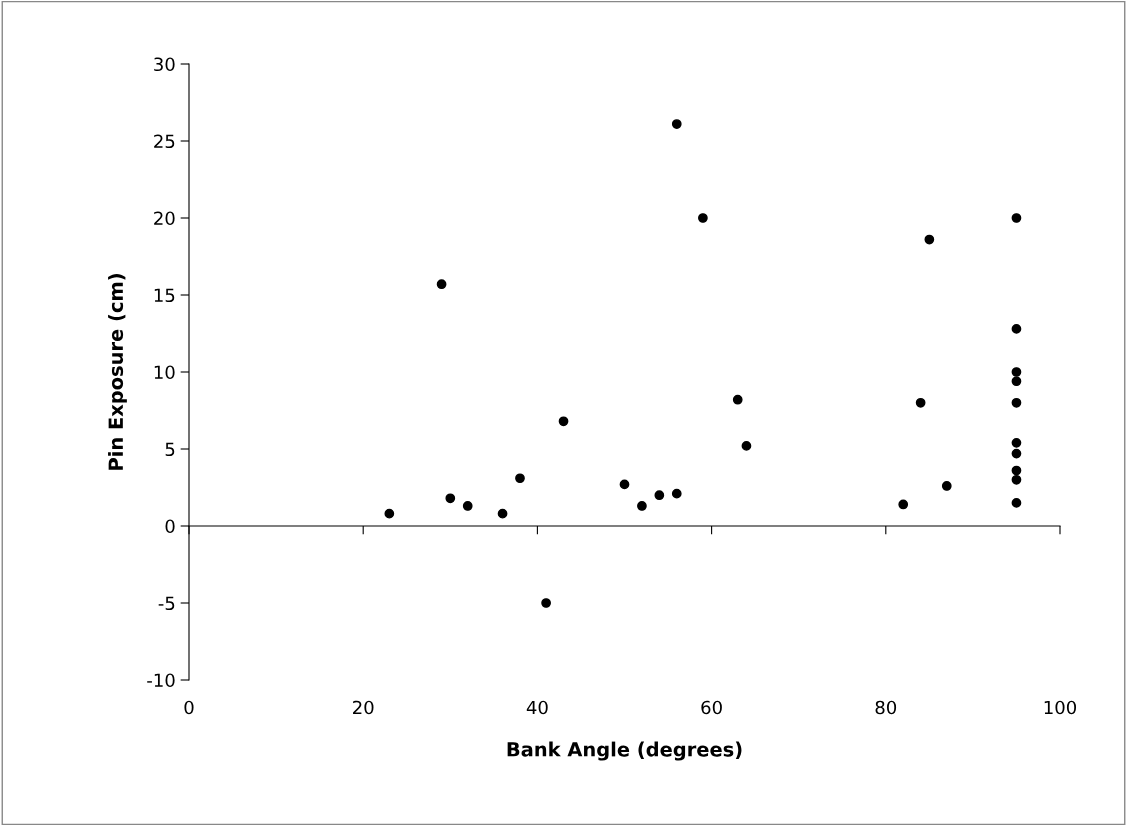 The width and height of the screenshot is (1127, 826). I want to click on y-tick-label: 15, so click(164, 295).